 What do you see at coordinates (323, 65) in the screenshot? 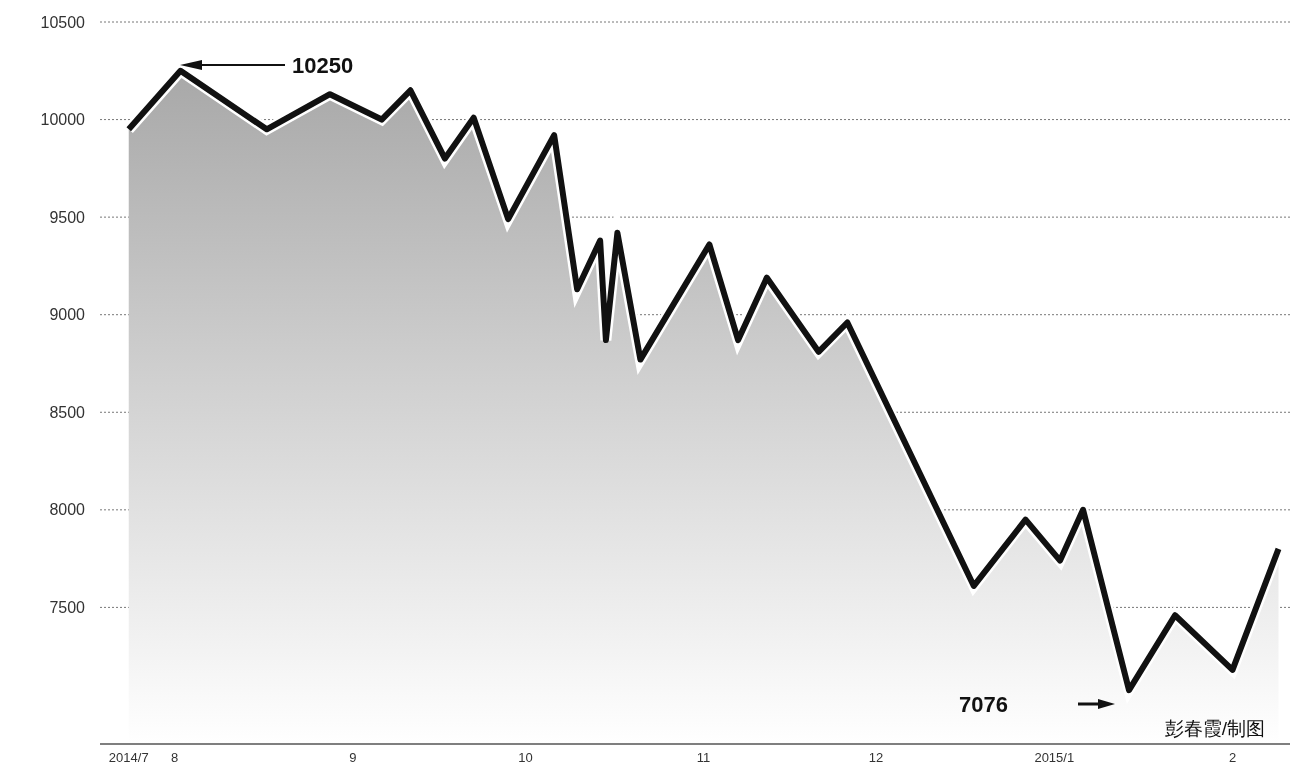
I see `annotation: 10250` at bounding box center [323, 65].